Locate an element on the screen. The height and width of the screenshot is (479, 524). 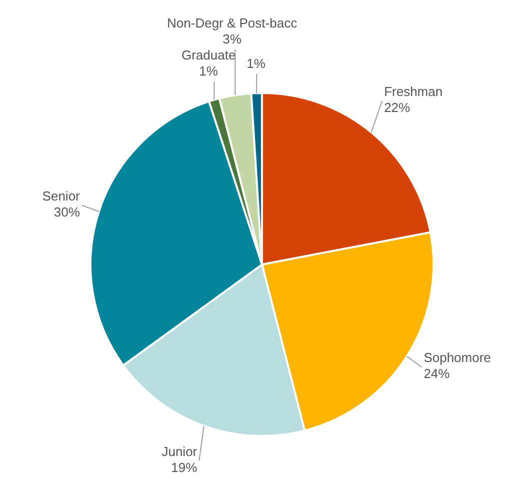
data-label: 24% is located at coordinates (437, 374).